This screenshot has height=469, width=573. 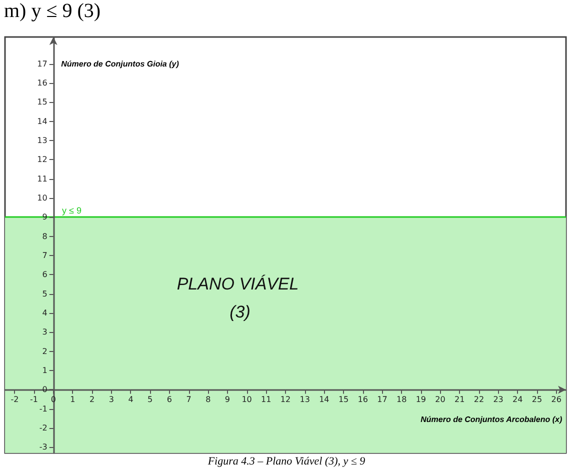 What do you see at coordinates (459, 399) in the screenshot?
I see `x-tick-label: 21` at bounding box center [459, 399].